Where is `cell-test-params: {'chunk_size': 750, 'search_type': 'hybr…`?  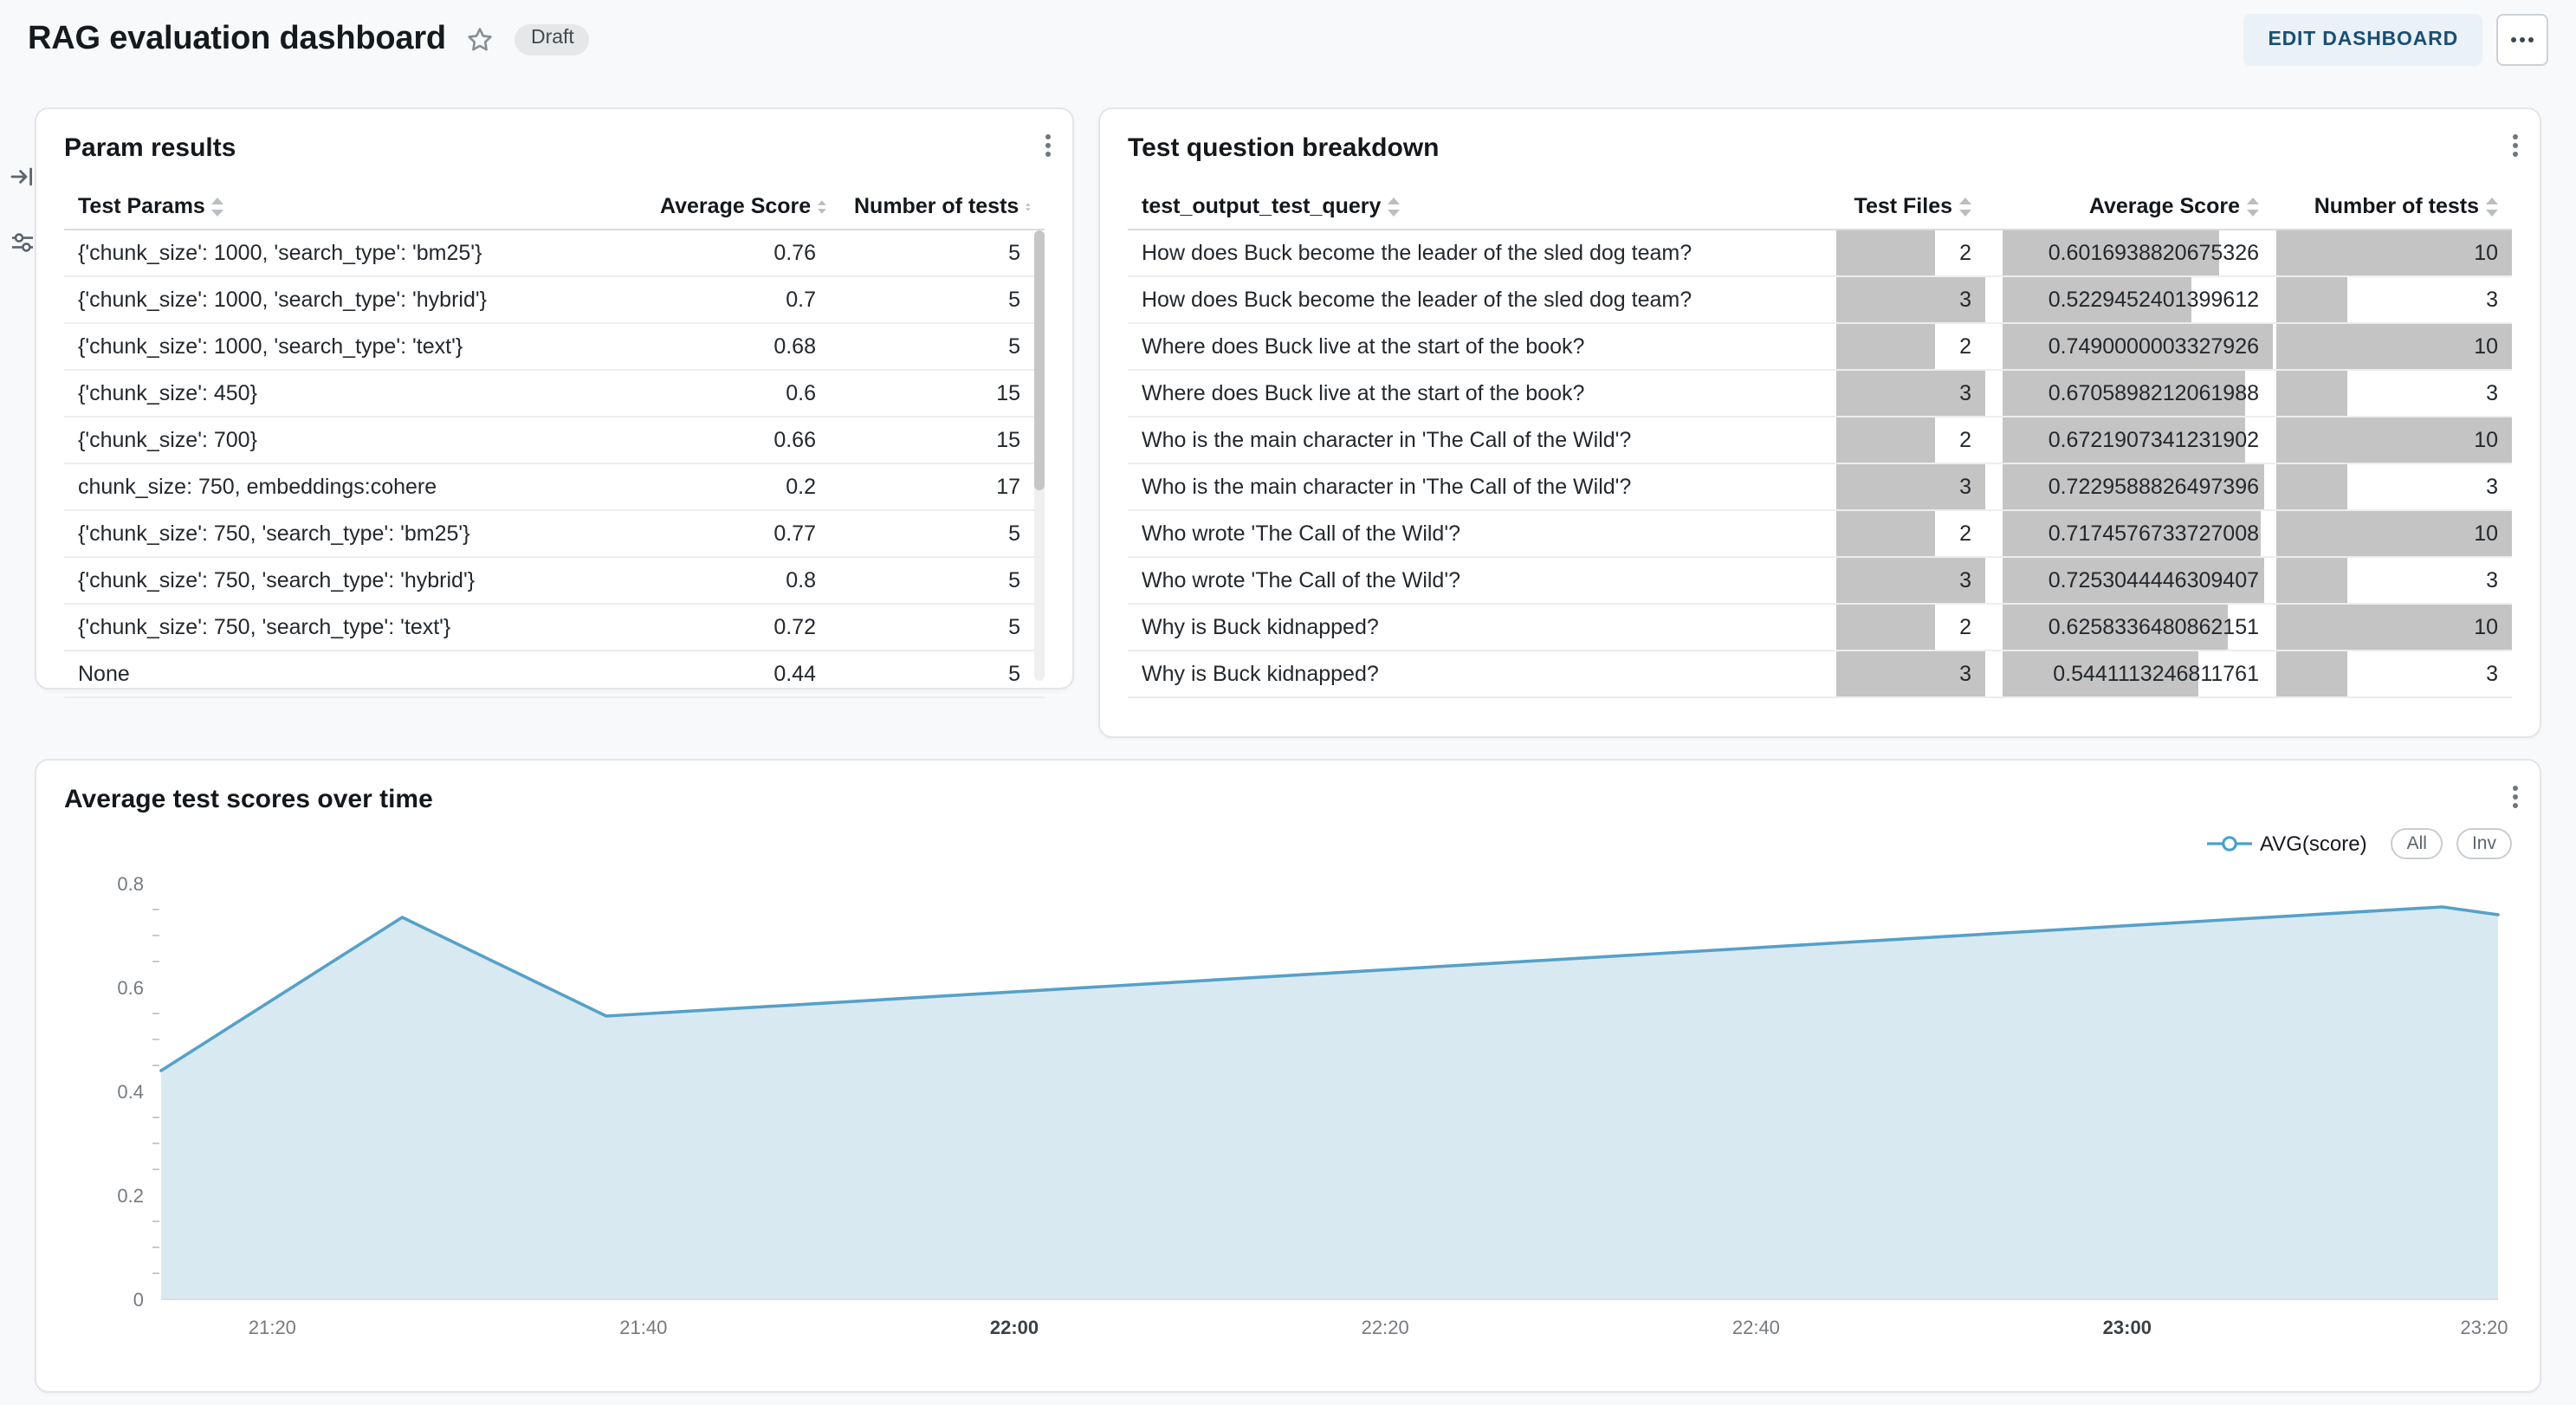 cell-test-params: {'chunk_size': 750, 'search_type': 'hybr… is located at coordinates (277, 580).